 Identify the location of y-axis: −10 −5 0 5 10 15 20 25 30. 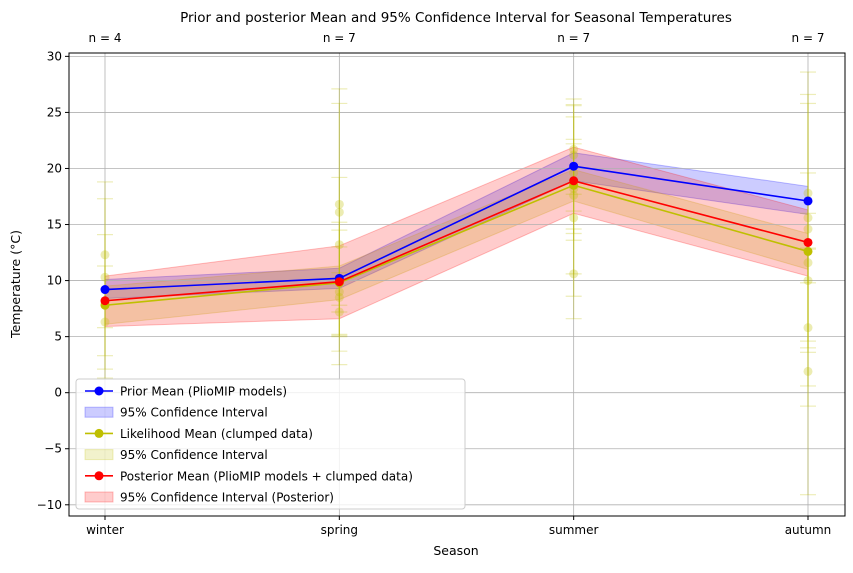
(53, 280).